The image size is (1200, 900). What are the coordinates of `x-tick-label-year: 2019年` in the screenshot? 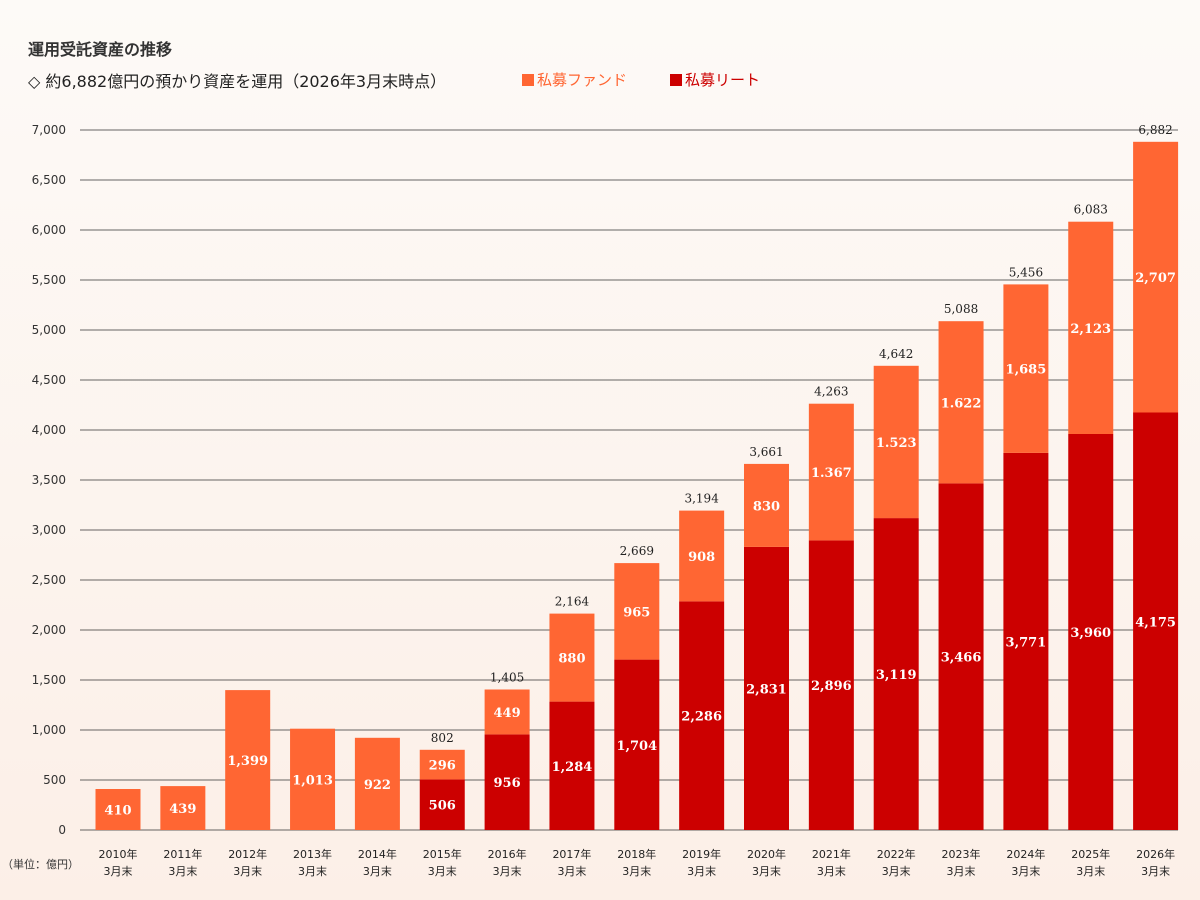 It's located at (701, 854).